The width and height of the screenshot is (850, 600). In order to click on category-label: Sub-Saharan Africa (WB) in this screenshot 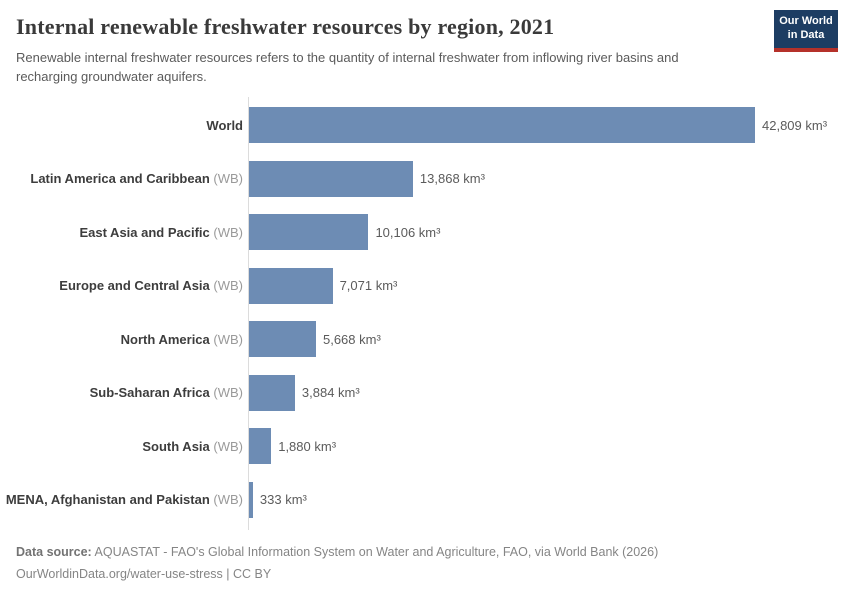, I will do `click(121, 393)`.